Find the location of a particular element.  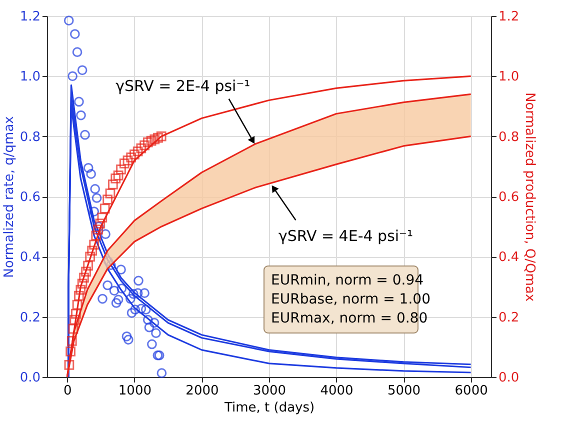

y-axis-title: Normalized rate, q/qmax is located at coordinates (9, 197).